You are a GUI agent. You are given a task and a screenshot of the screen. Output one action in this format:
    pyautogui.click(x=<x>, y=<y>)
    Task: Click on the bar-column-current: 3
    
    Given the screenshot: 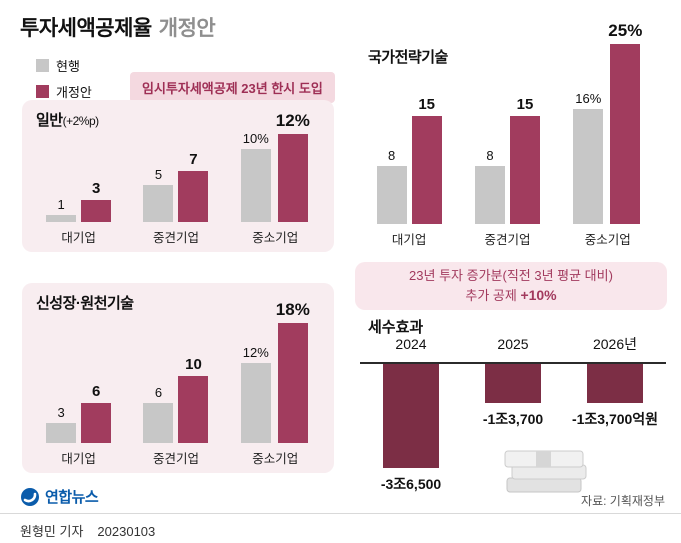 What is the action you would take?
    pyautogui.click(x=61, y=424)
    